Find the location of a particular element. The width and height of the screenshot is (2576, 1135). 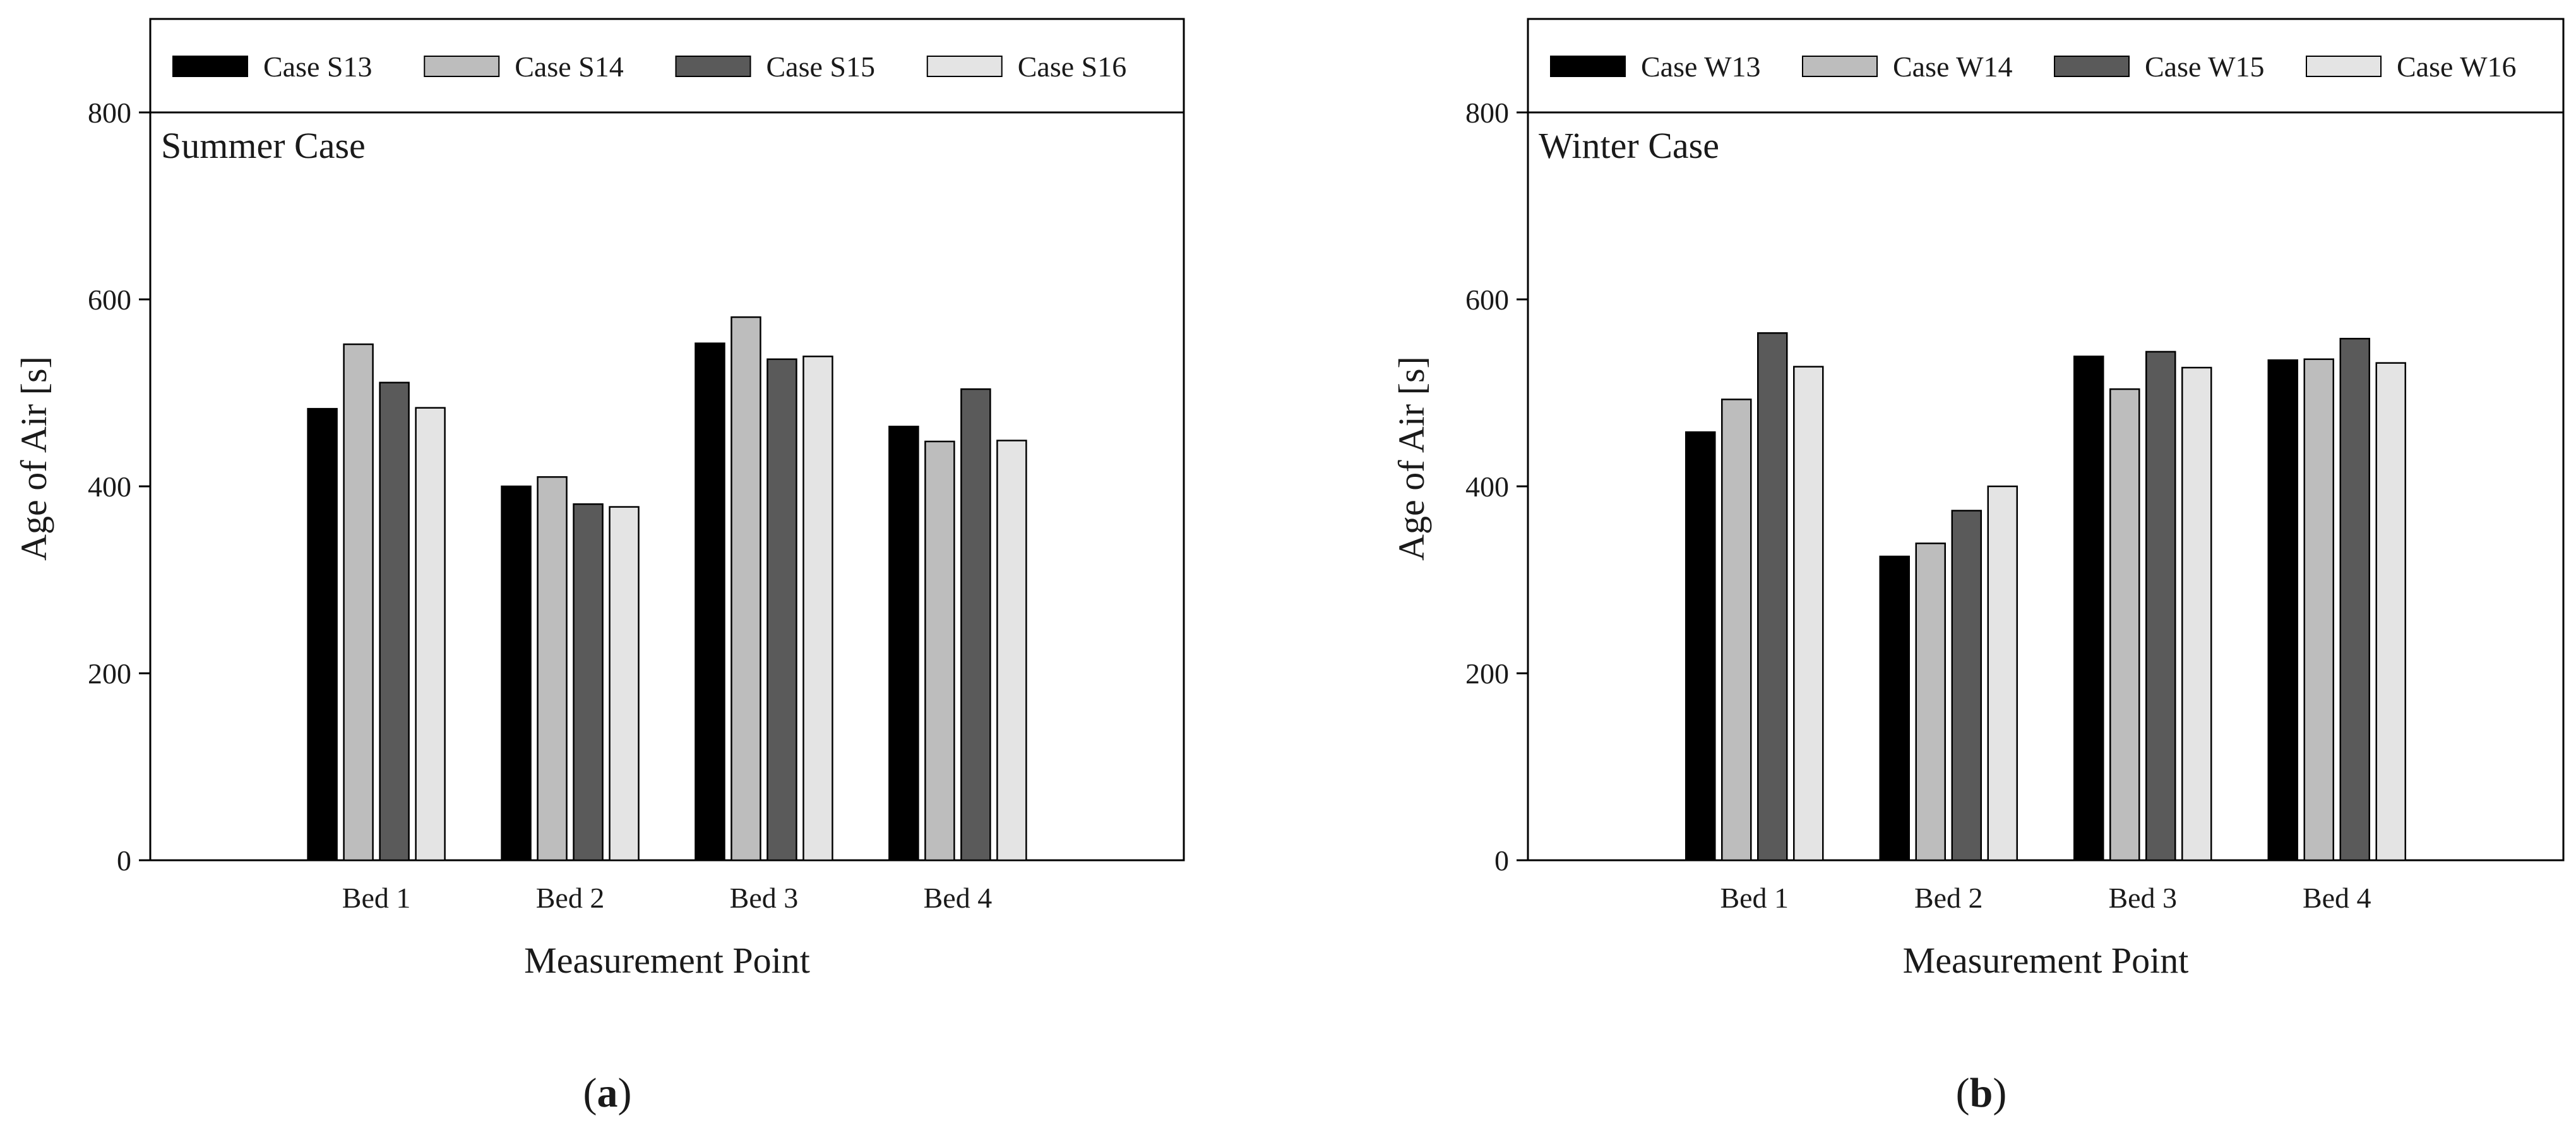

legend-label: Case S15 is located at coordinates (821, 67).